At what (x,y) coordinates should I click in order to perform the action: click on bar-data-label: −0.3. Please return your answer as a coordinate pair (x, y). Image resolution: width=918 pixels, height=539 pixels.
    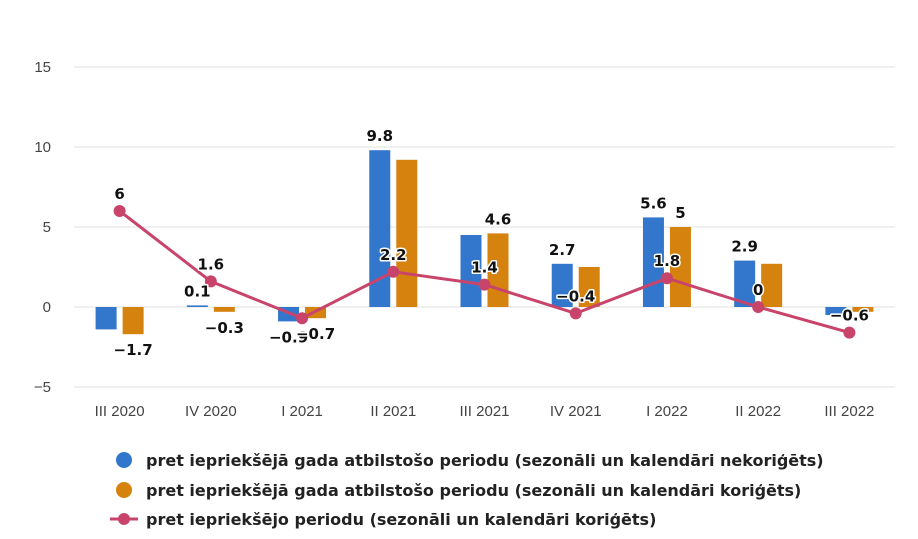
    Looking at the image, I should click on (224, 328).